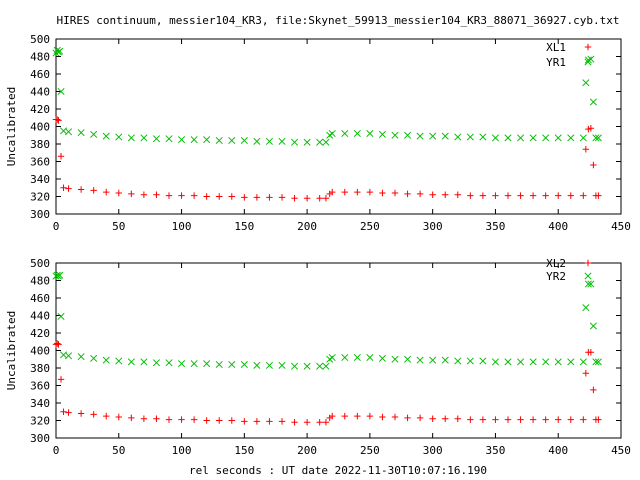 This screenshot has width=640, height=480. What do you see at coordinates (11, 126) in the screenshot?
I see `panel-1-ylabel: Uncalibrated` at bounding box center [11, 126].